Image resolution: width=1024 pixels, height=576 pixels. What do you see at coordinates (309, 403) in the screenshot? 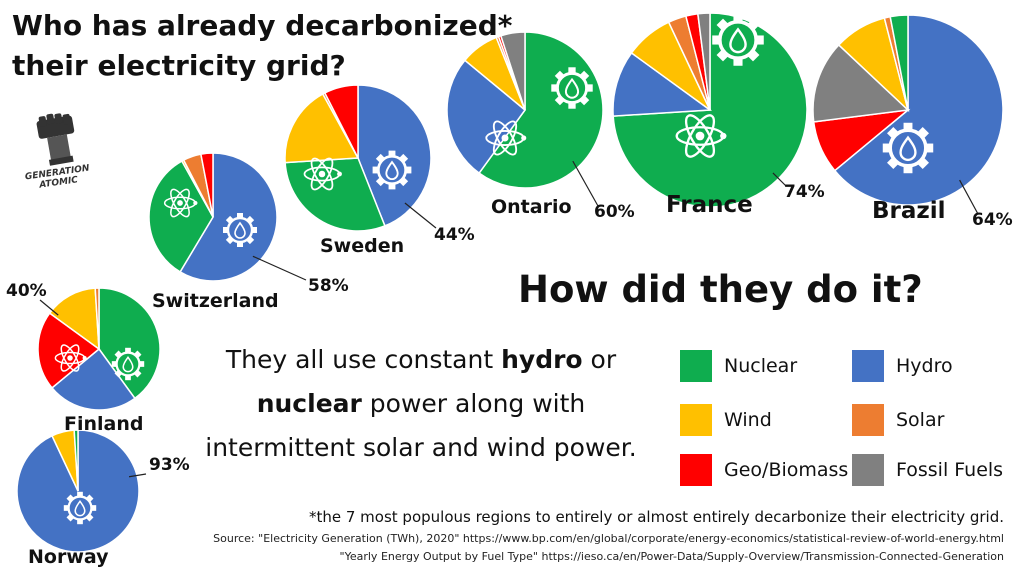
I see `body-nuclear: nuclear` at bounding box center [309, 403].